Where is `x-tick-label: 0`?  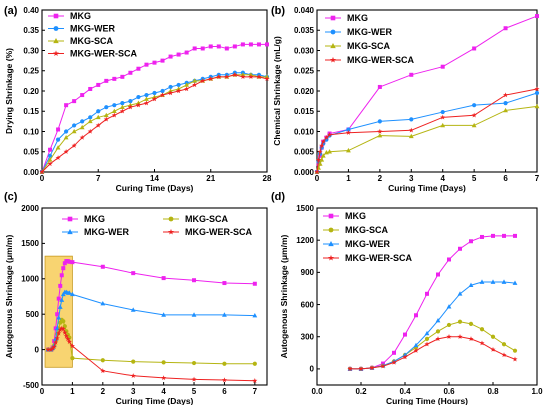
x-tick-label: 0 is located at coordinates (317, 178).